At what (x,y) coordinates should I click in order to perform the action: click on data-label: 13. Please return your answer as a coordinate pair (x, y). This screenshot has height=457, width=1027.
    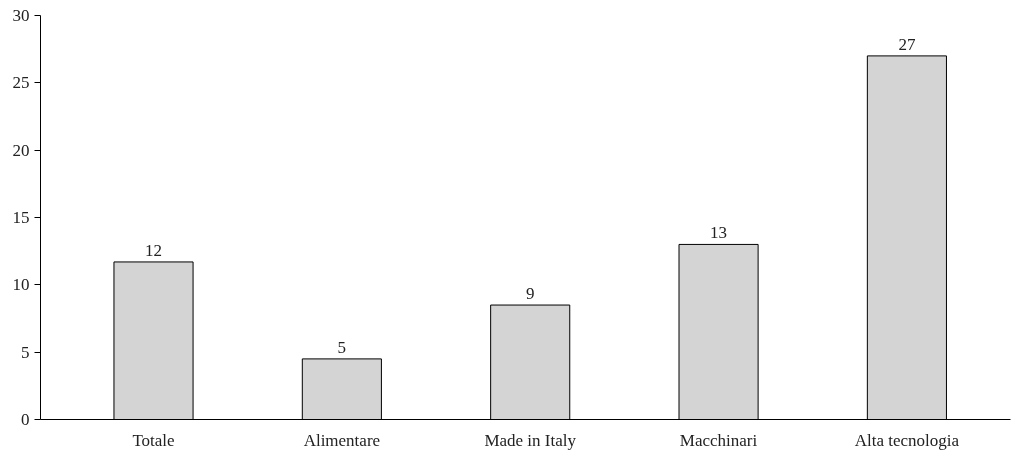
    Looking at the image, I should click on (719, 233).